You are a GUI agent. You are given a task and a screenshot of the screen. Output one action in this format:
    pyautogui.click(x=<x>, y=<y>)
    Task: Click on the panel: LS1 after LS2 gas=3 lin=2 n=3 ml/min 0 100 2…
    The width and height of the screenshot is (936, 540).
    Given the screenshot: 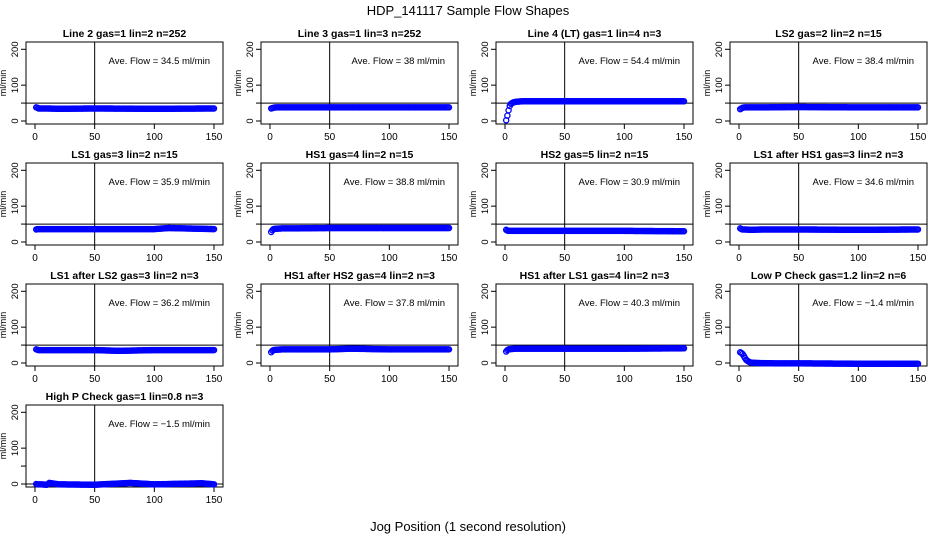 What is the action you would take?
    pyautogui.click(x=112, y=327)
    